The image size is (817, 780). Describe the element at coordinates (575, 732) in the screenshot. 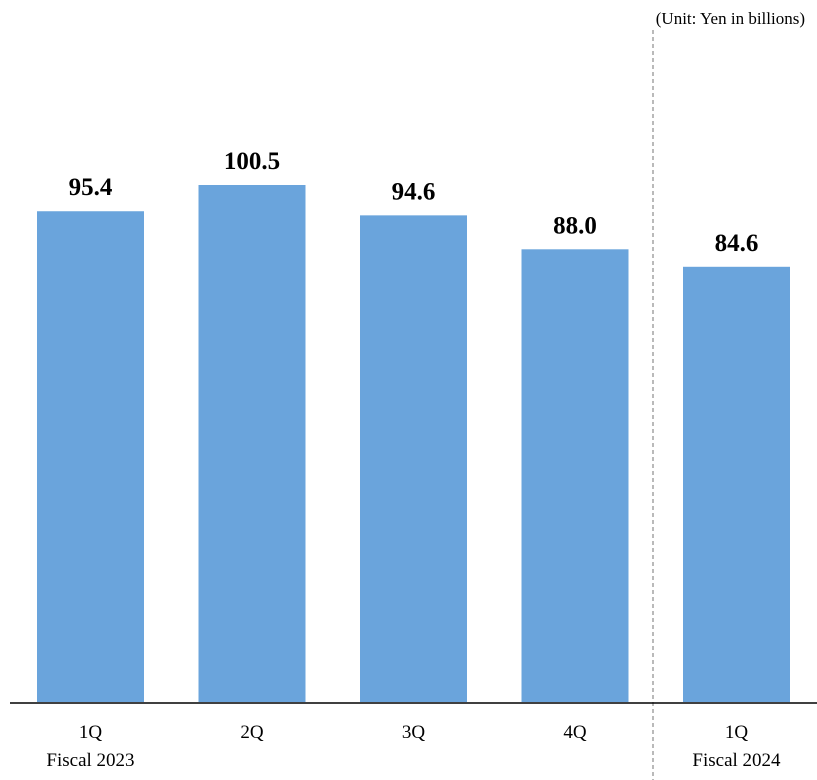

I see `tick-label-quarter-4: 4Q` at that location.